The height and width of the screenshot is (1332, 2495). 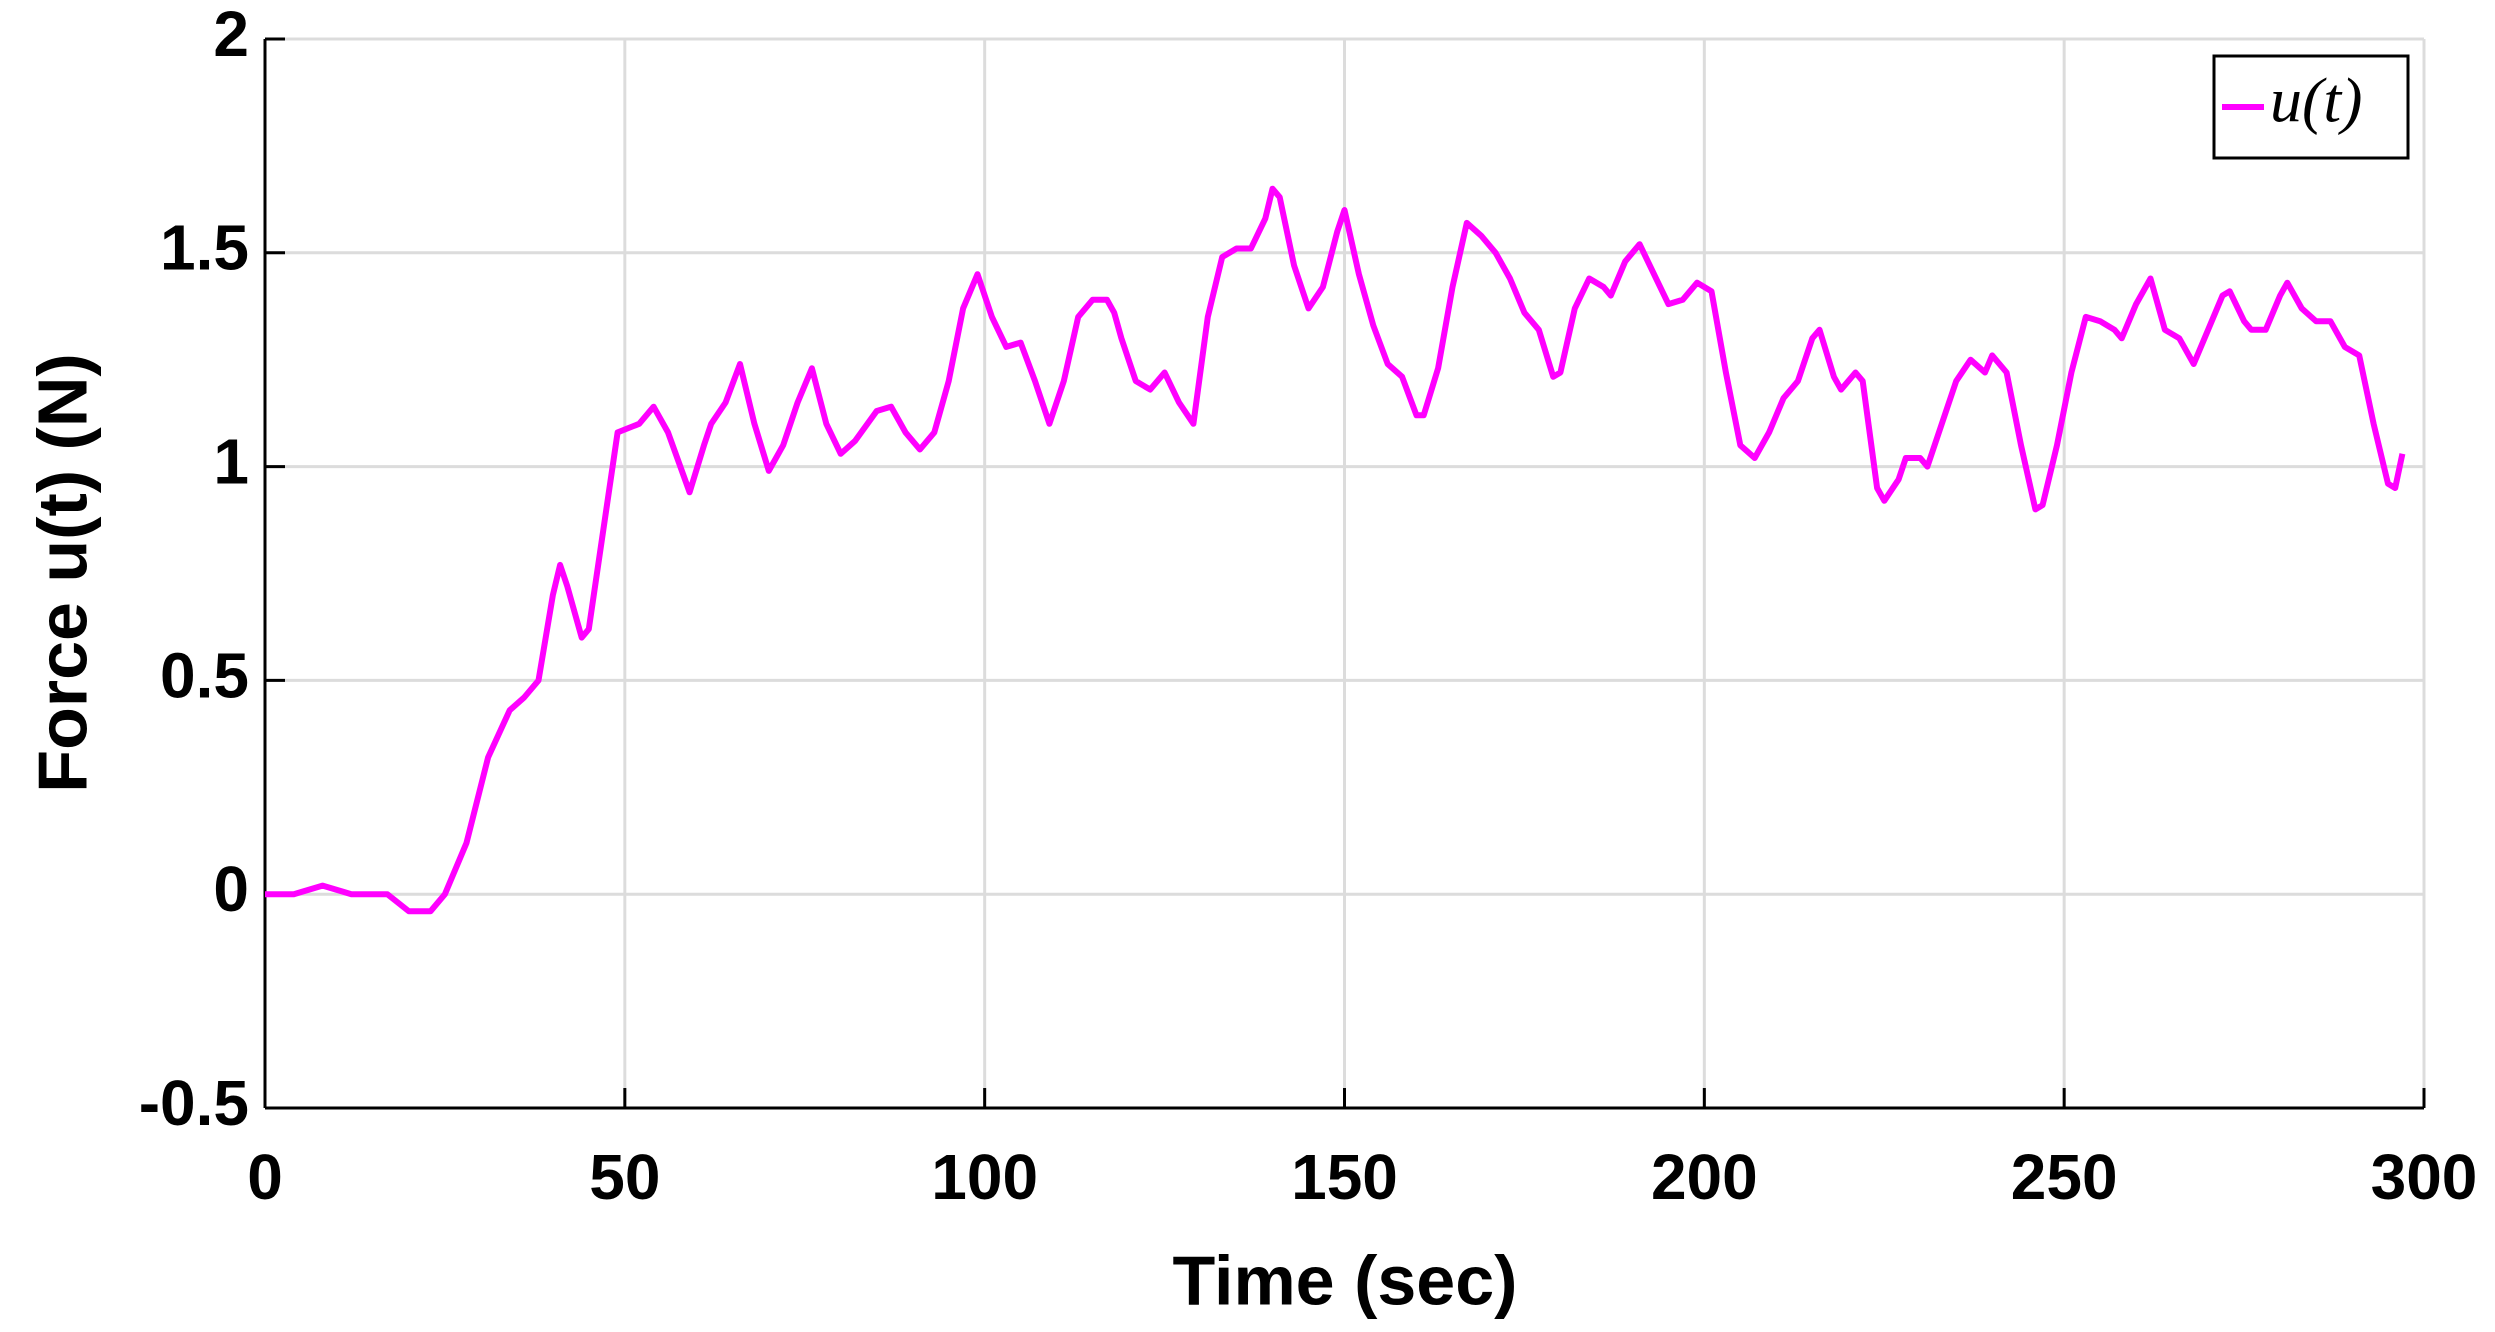 I want to click on x-axis-label: Time (sec), so click(x=1345, y=1280).